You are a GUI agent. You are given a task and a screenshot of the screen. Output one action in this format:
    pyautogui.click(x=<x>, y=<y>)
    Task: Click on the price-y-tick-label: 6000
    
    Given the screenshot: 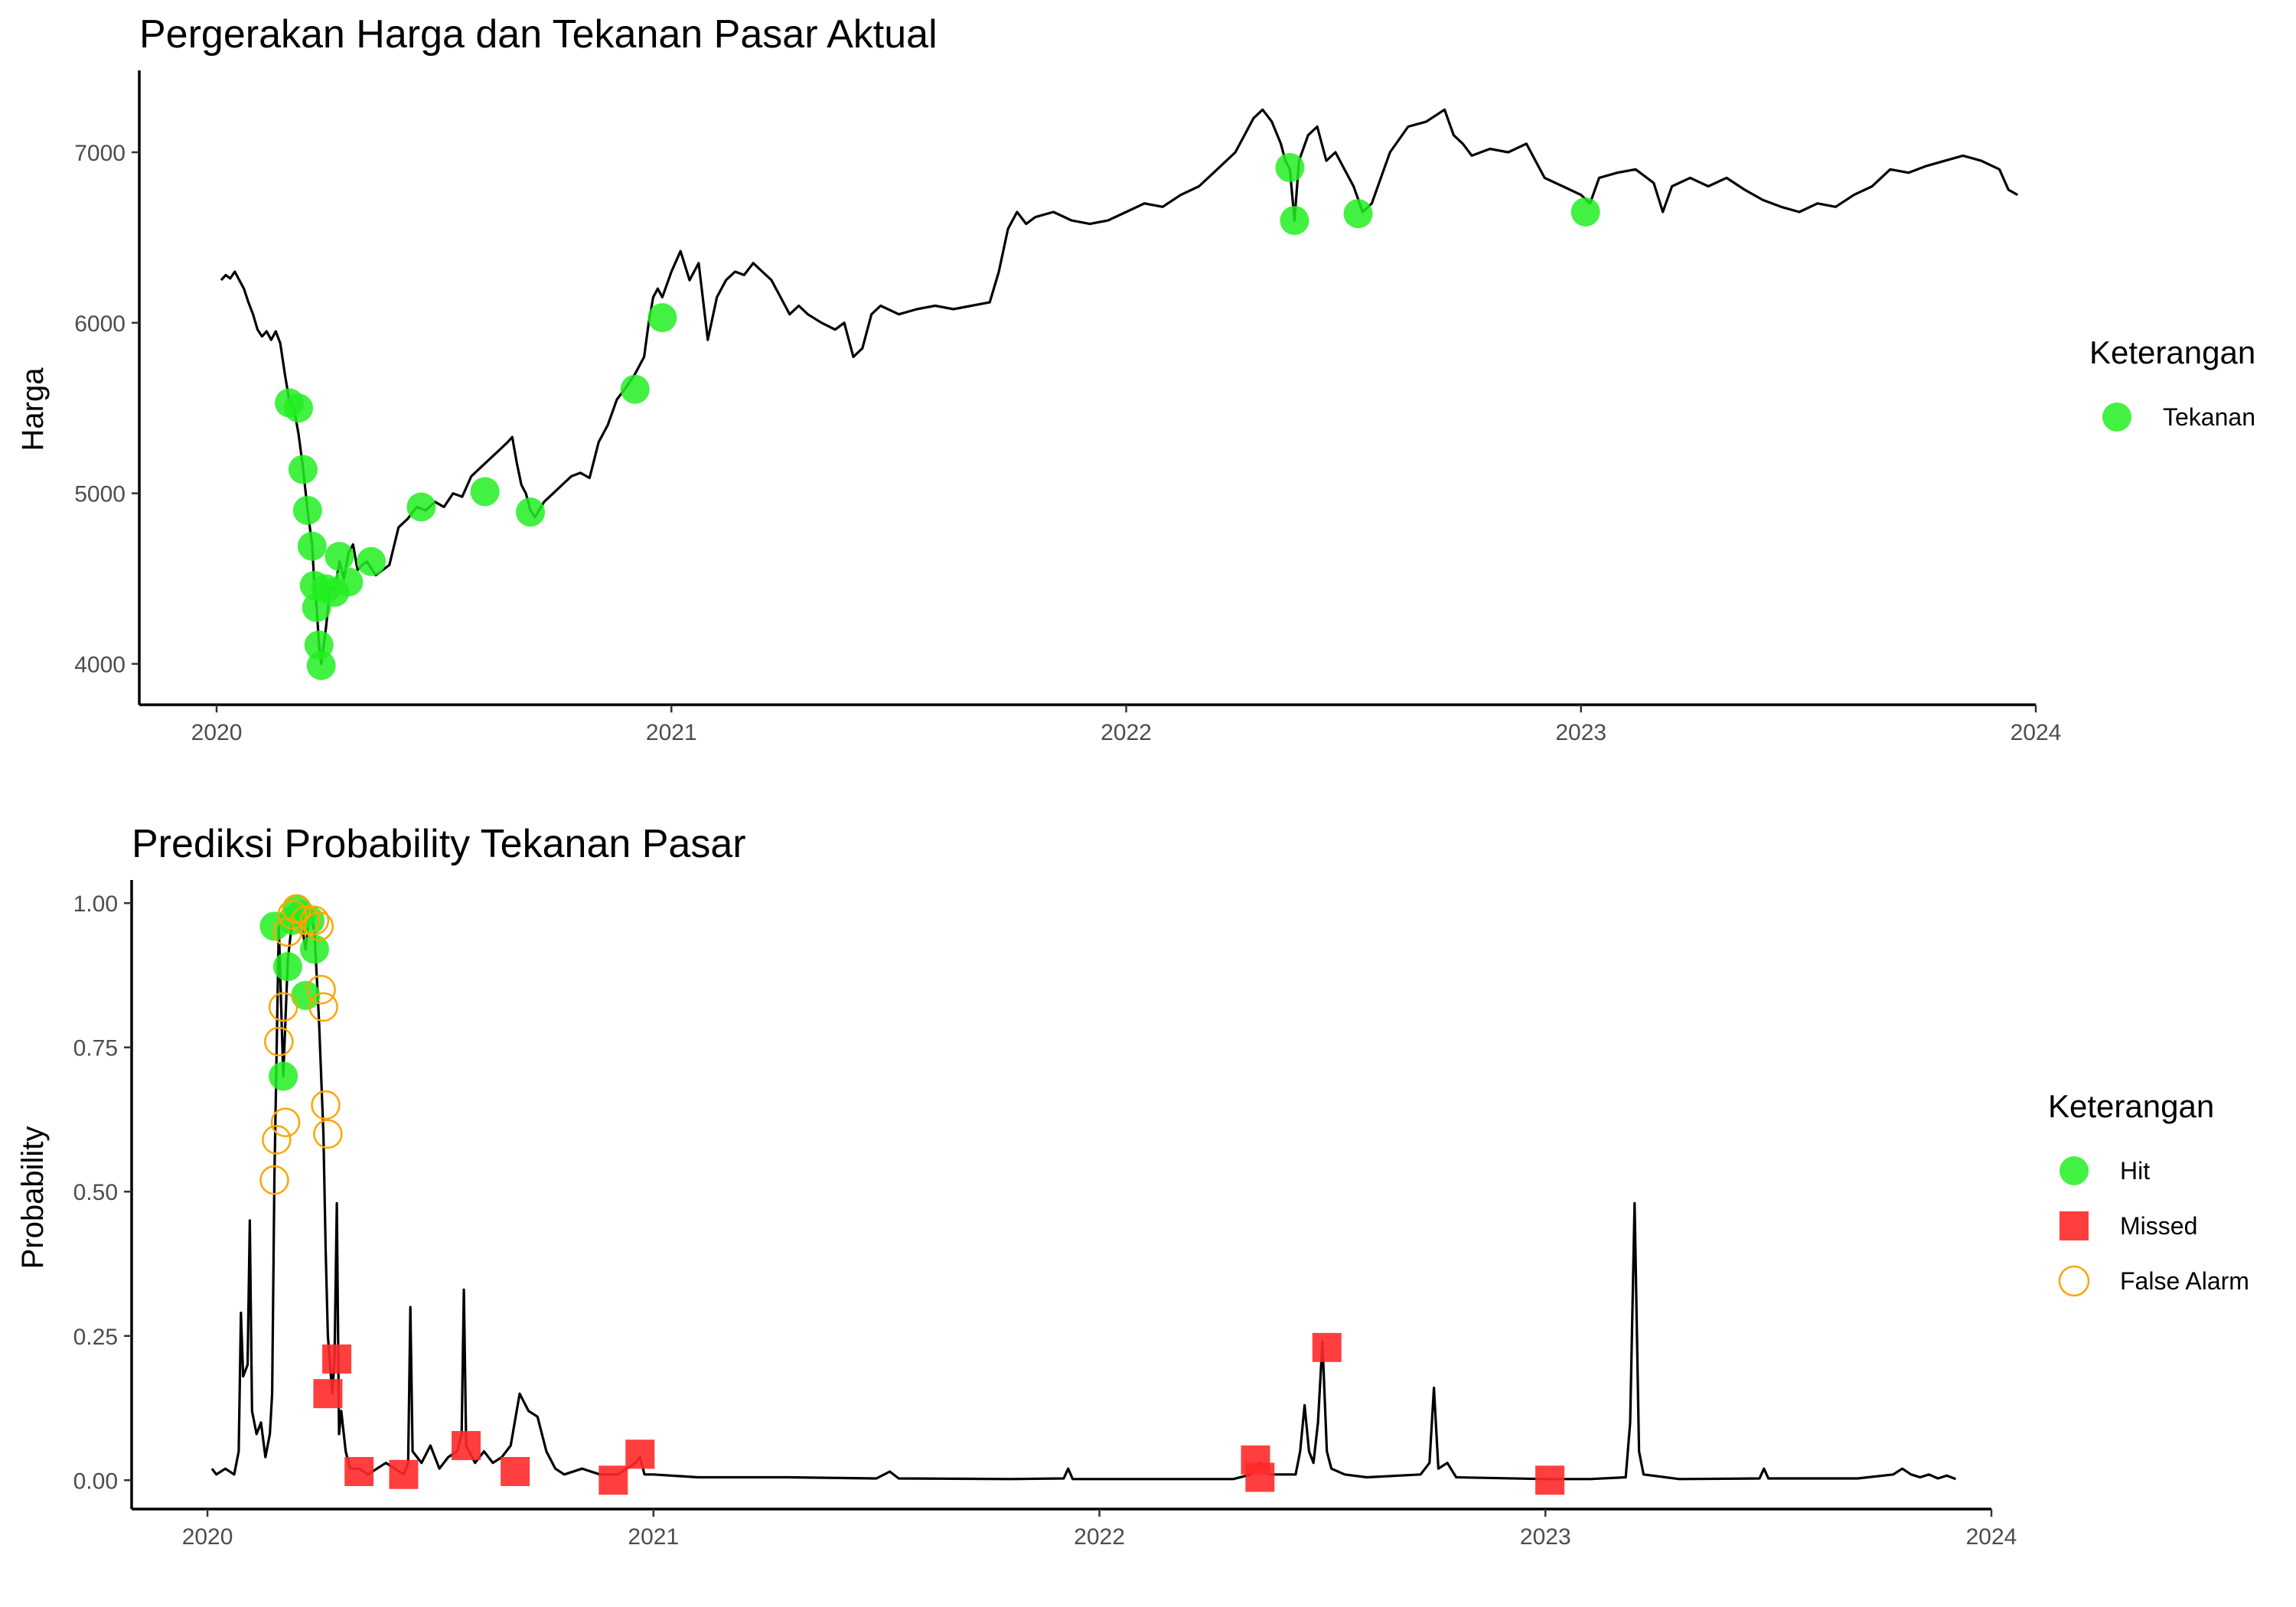 What is the action you would take?
    pyautogui.click(x=100, y=324)
    